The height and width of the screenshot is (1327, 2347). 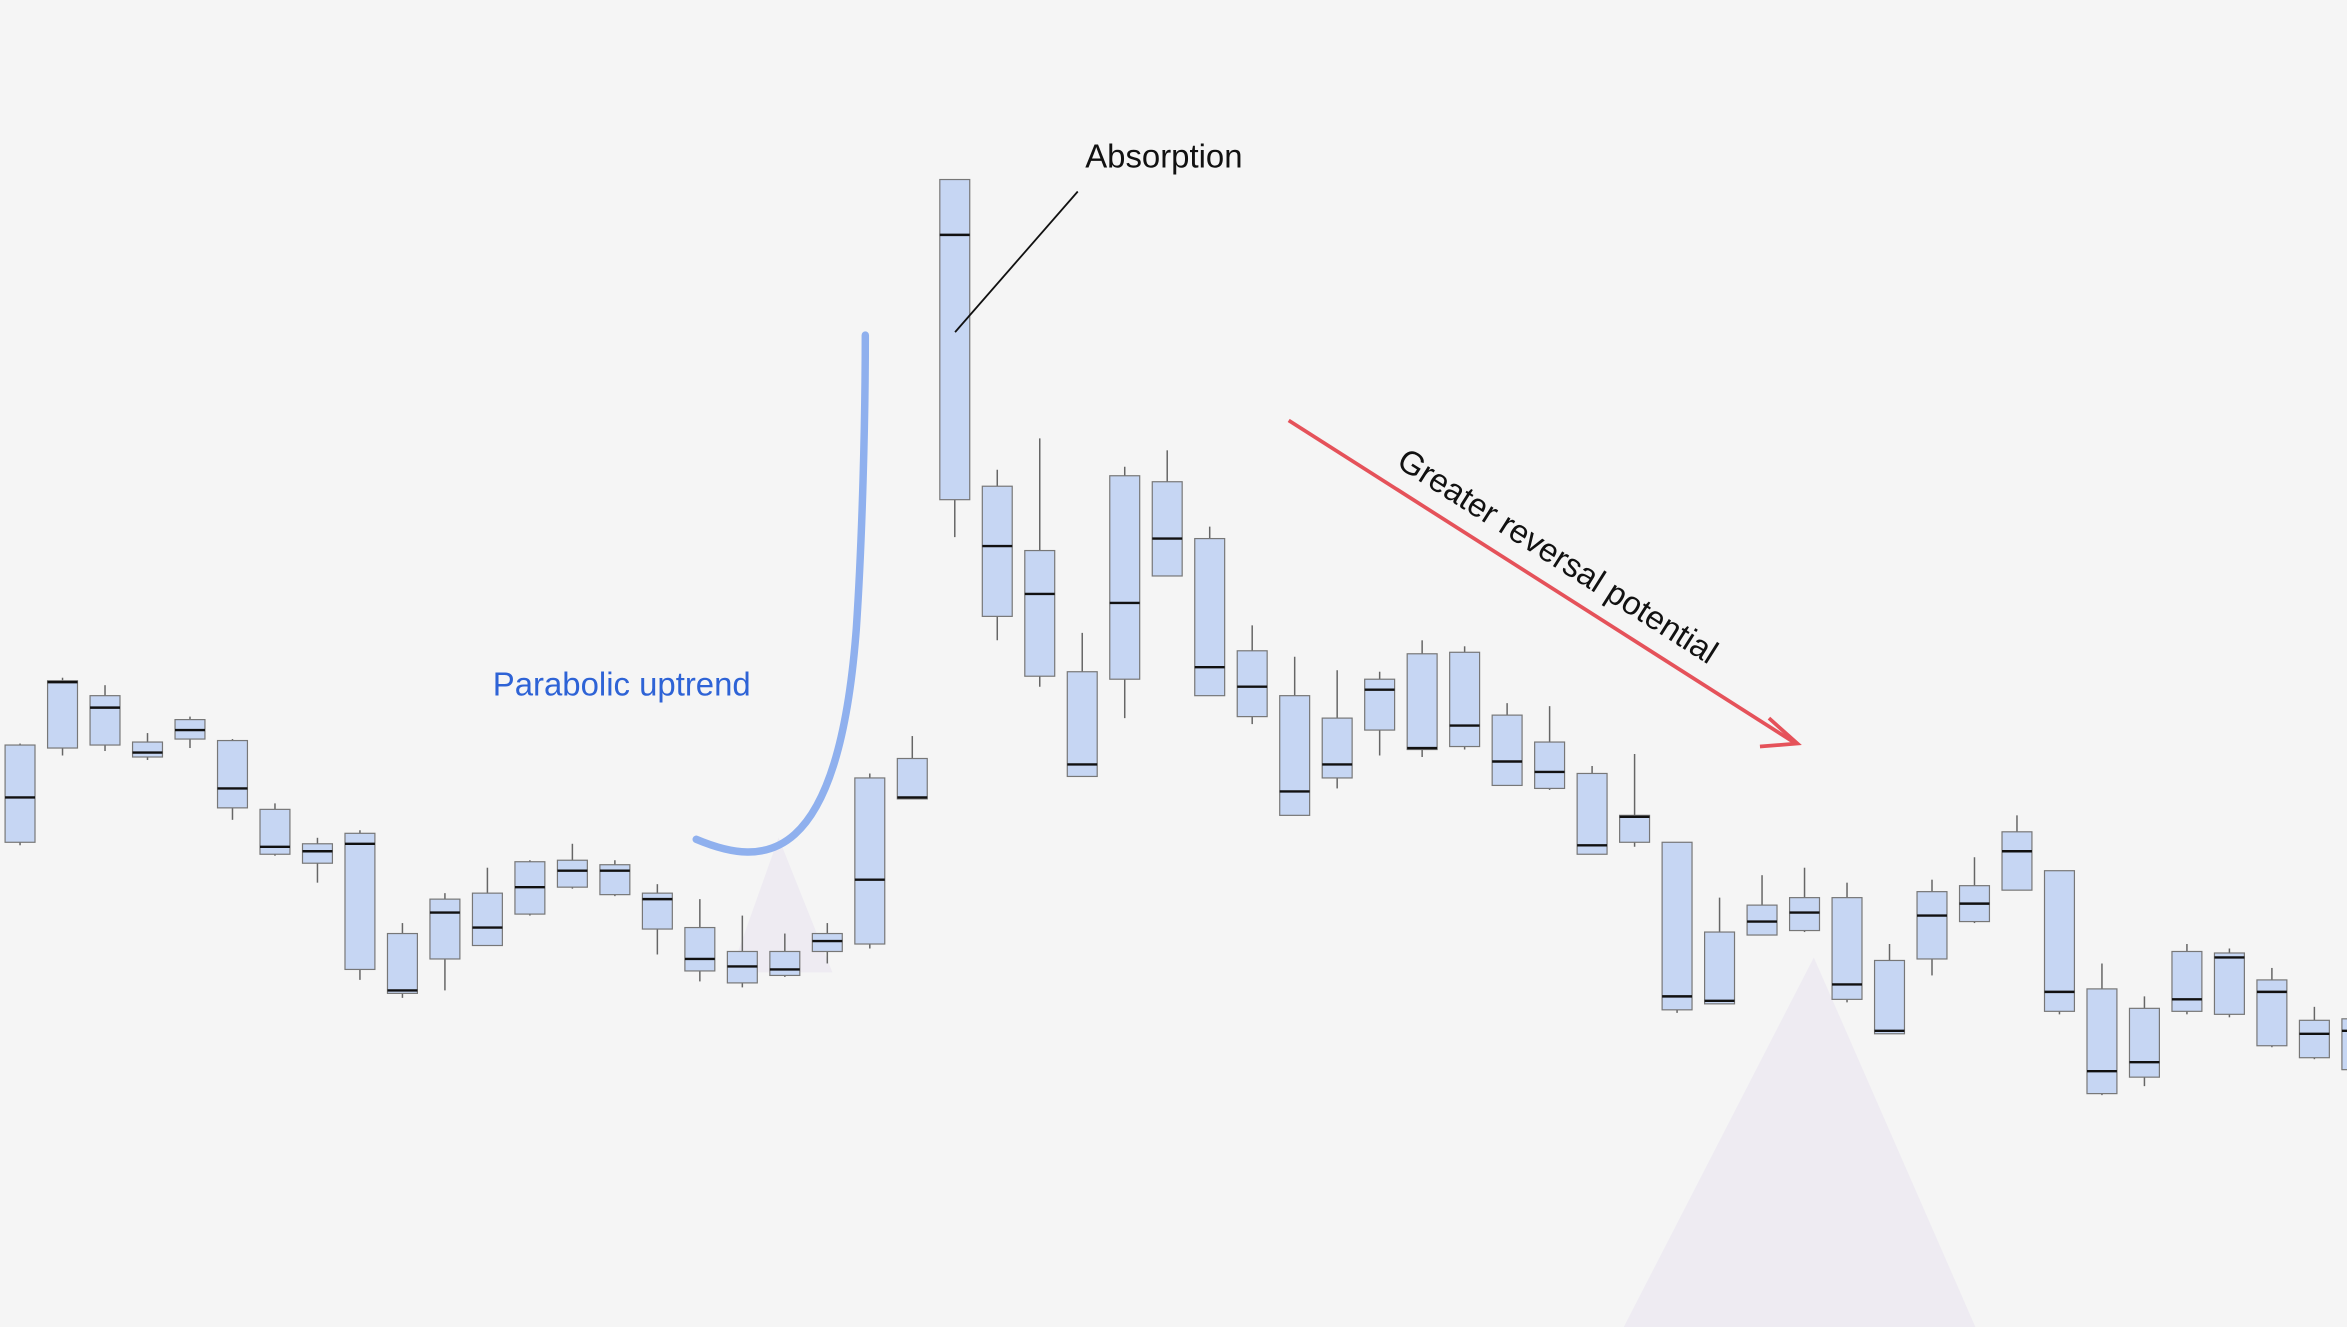 What do you see at coordinates (781, 593) in the screenshot?
I see `trend-curve` at bounding box center [781, 593].